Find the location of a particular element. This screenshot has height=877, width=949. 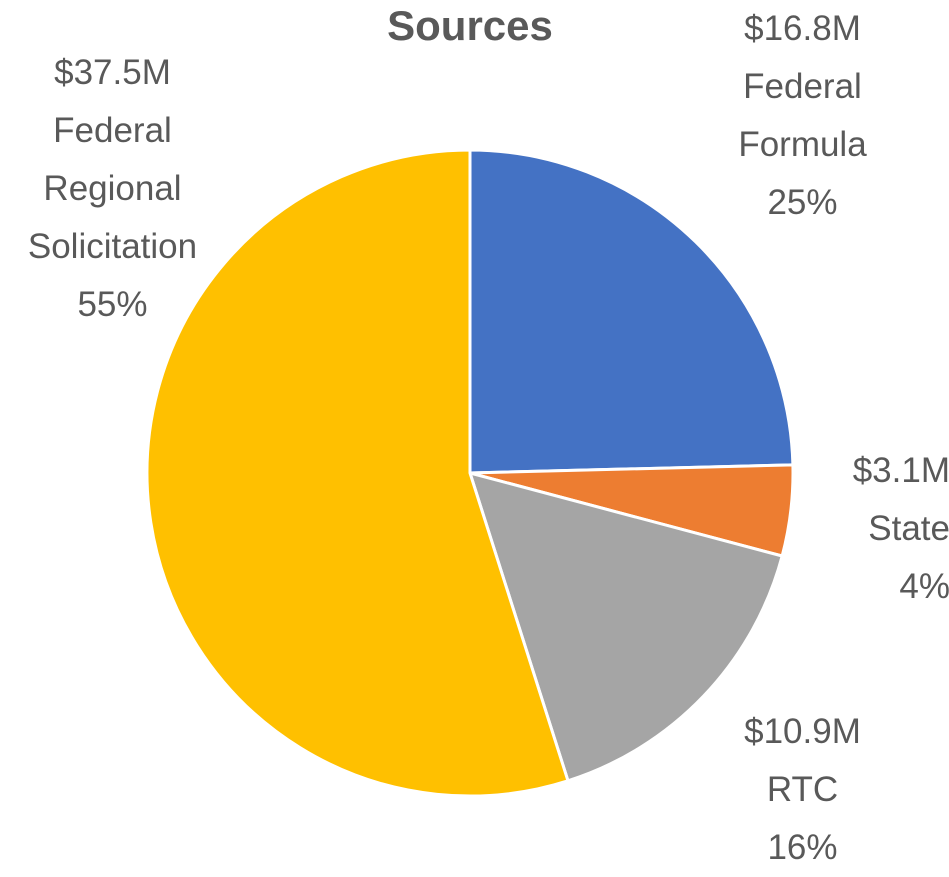

percent-label: 16% is located at coordinates (802, 847).